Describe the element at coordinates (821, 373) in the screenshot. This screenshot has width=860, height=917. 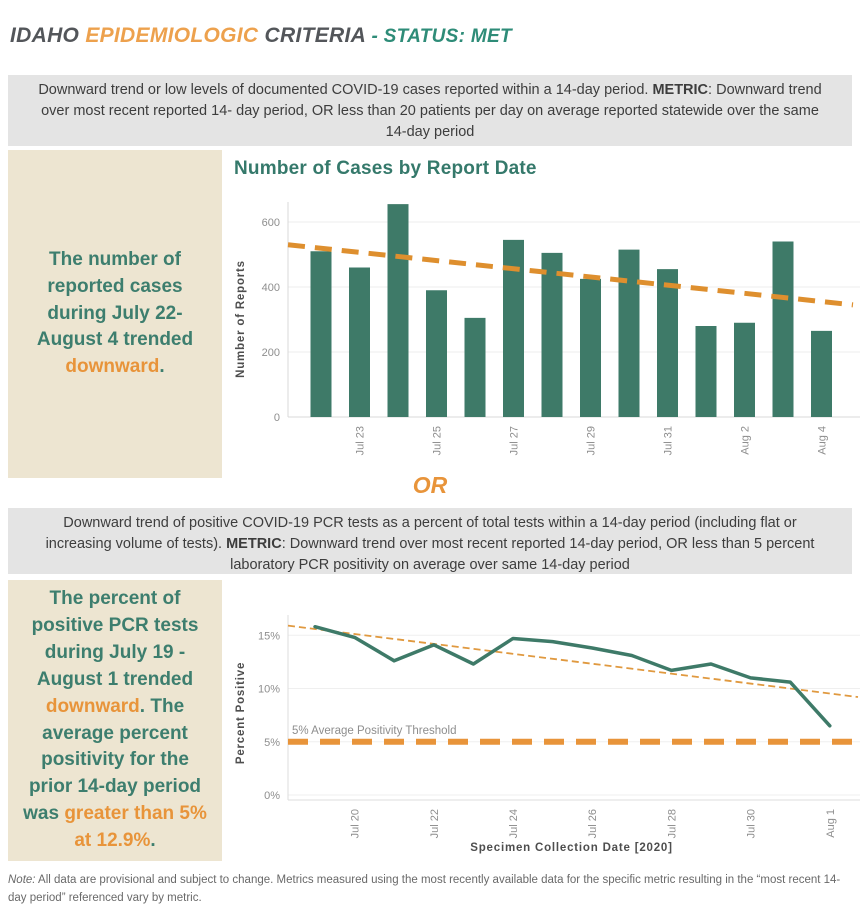
I see `bar-Aug 4` at that location.